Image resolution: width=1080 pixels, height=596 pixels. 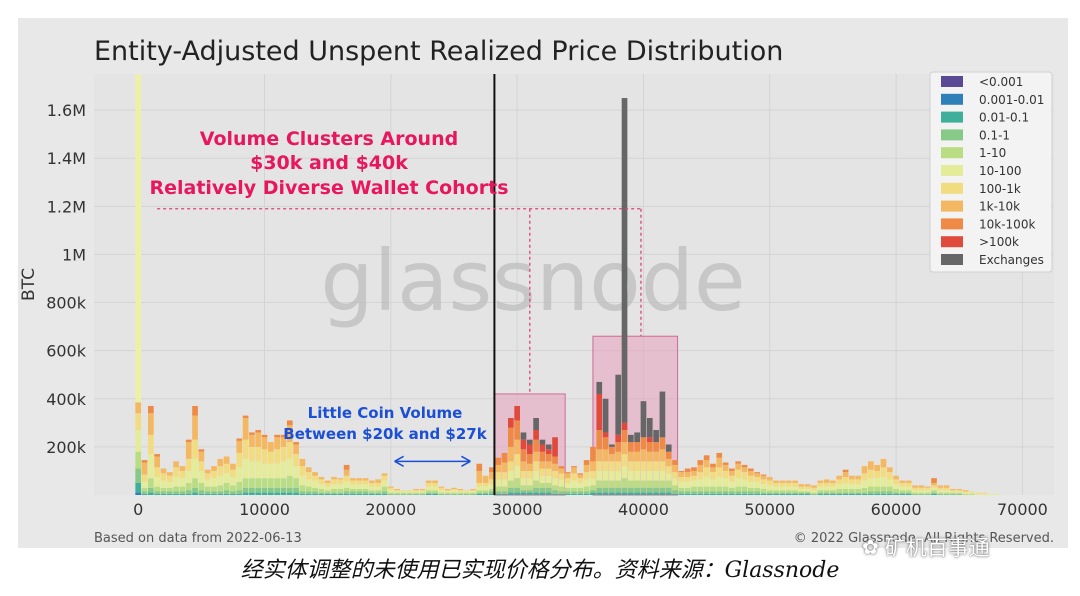 What do you see at coordinates (1000, 171) in the screenshot?
I see `legend-label: 10-100` at bounding box center [1000, 171].